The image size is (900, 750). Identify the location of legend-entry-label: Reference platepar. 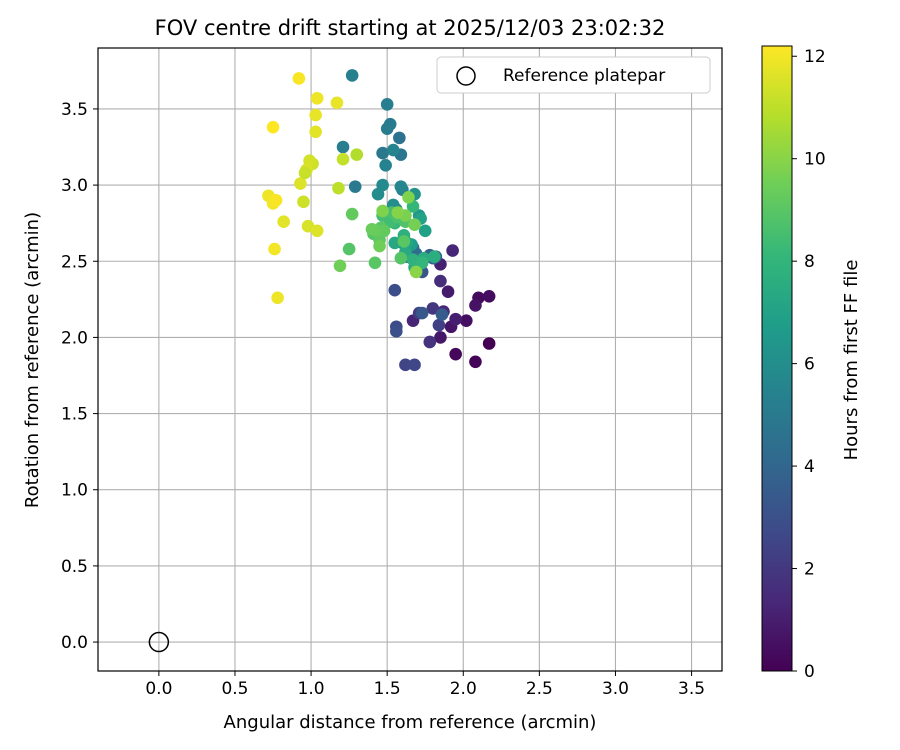
(584, 76).